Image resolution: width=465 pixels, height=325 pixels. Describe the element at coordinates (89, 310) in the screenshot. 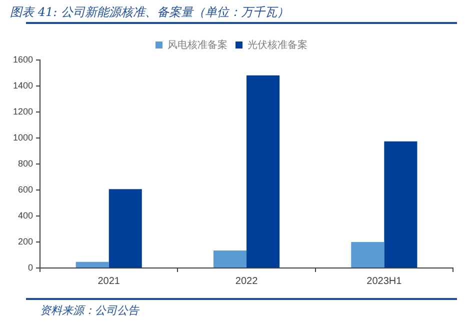

I see `text: 资料来源：公司公告` at that location.